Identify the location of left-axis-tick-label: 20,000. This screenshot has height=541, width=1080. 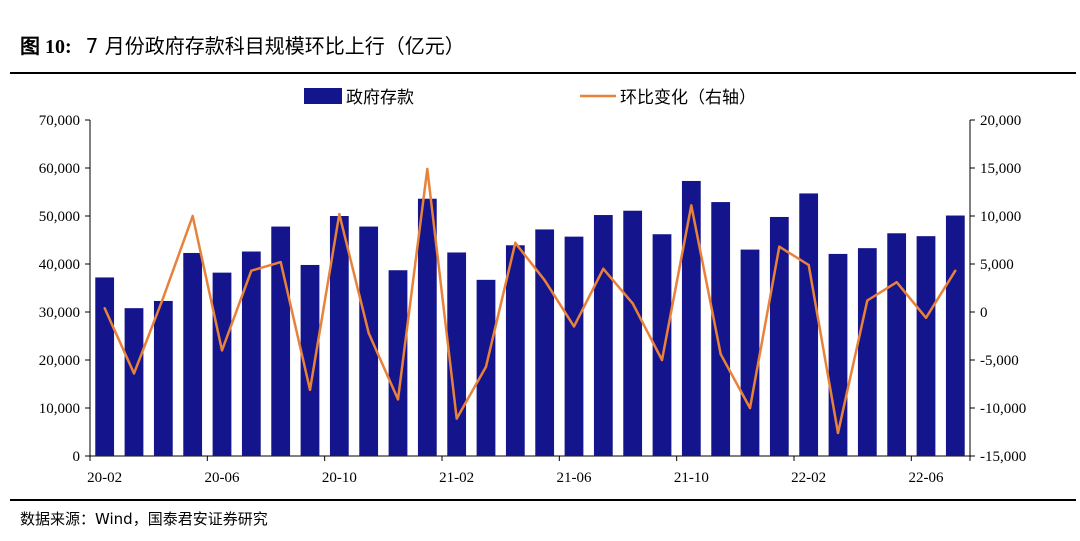
(59, 361).